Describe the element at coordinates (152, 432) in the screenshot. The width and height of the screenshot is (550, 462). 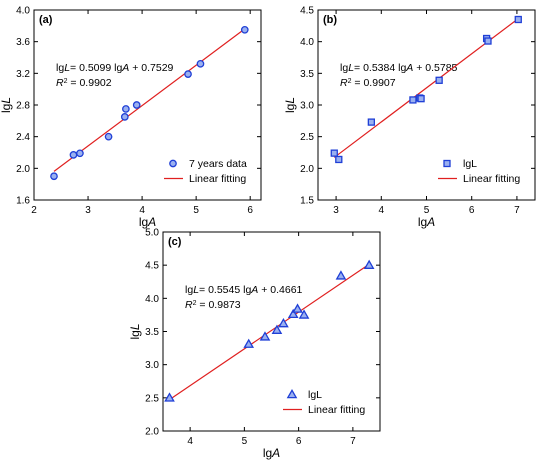
I see `y-tick-label-c: 2.0` at that location.